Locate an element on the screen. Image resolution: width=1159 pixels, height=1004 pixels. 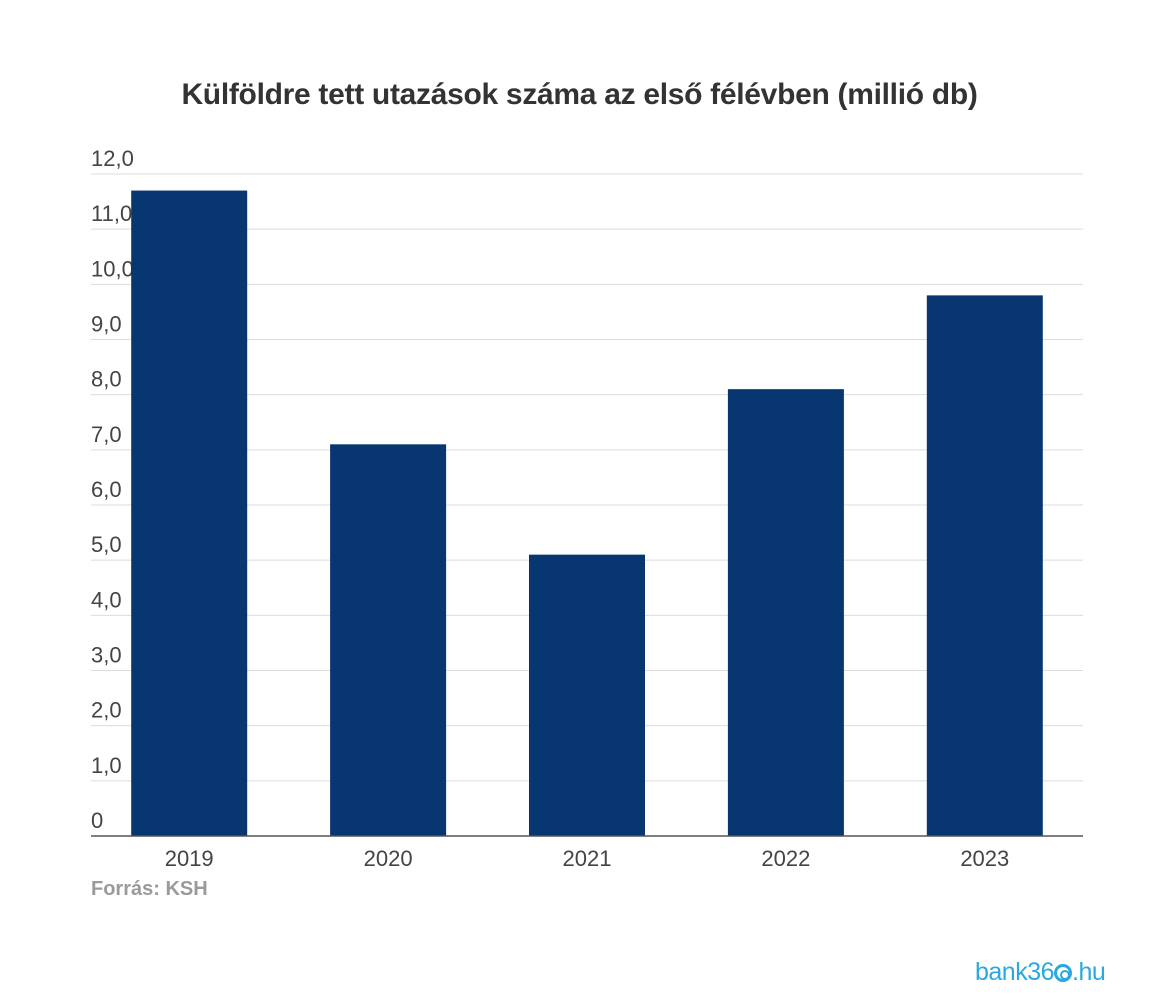
source-note: Forrás: KSH is located at coordinates (149, 889).